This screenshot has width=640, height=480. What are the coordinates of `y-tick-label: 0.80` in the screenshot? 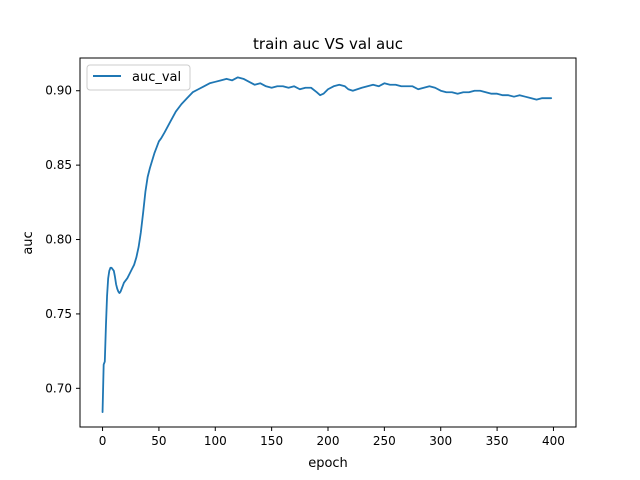 It's located at (58, 240).